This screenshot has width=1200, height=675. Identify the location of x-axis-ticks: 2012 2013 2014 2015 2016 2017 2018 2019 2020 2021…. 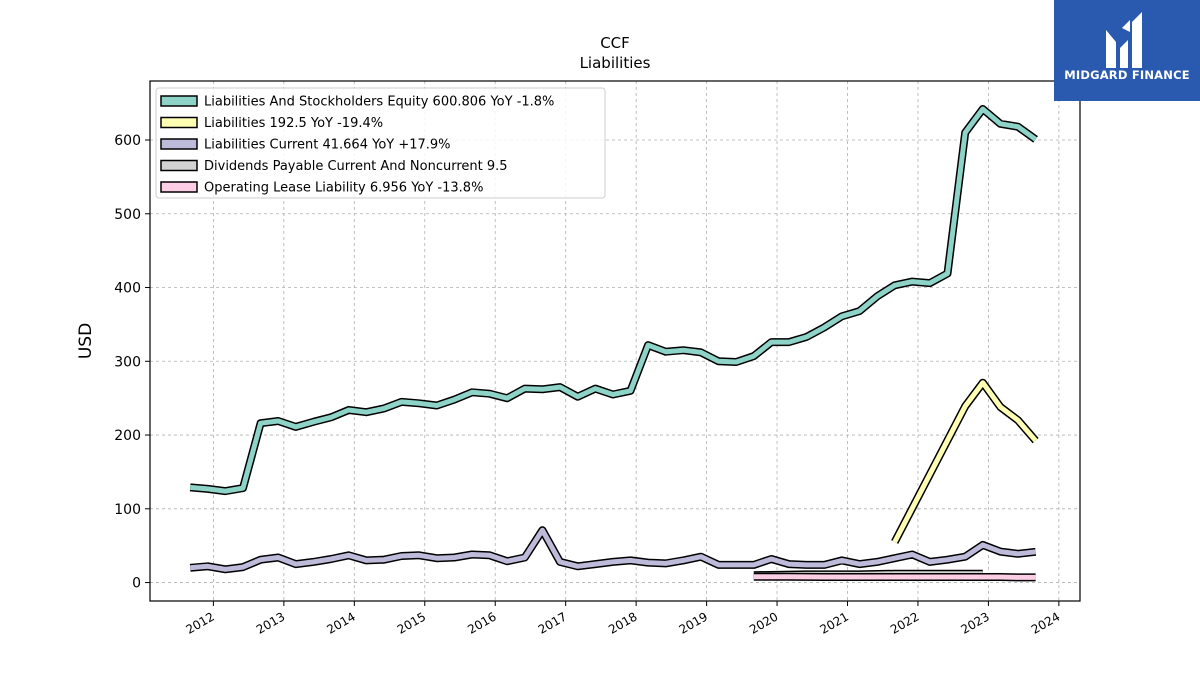
(622, 619).